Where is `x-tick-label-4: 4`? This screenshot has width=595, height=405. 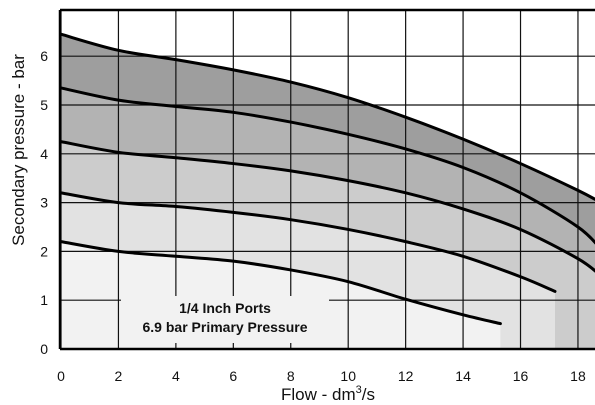 x-tick-label-4: 4 is located at coordinates (176, 376).